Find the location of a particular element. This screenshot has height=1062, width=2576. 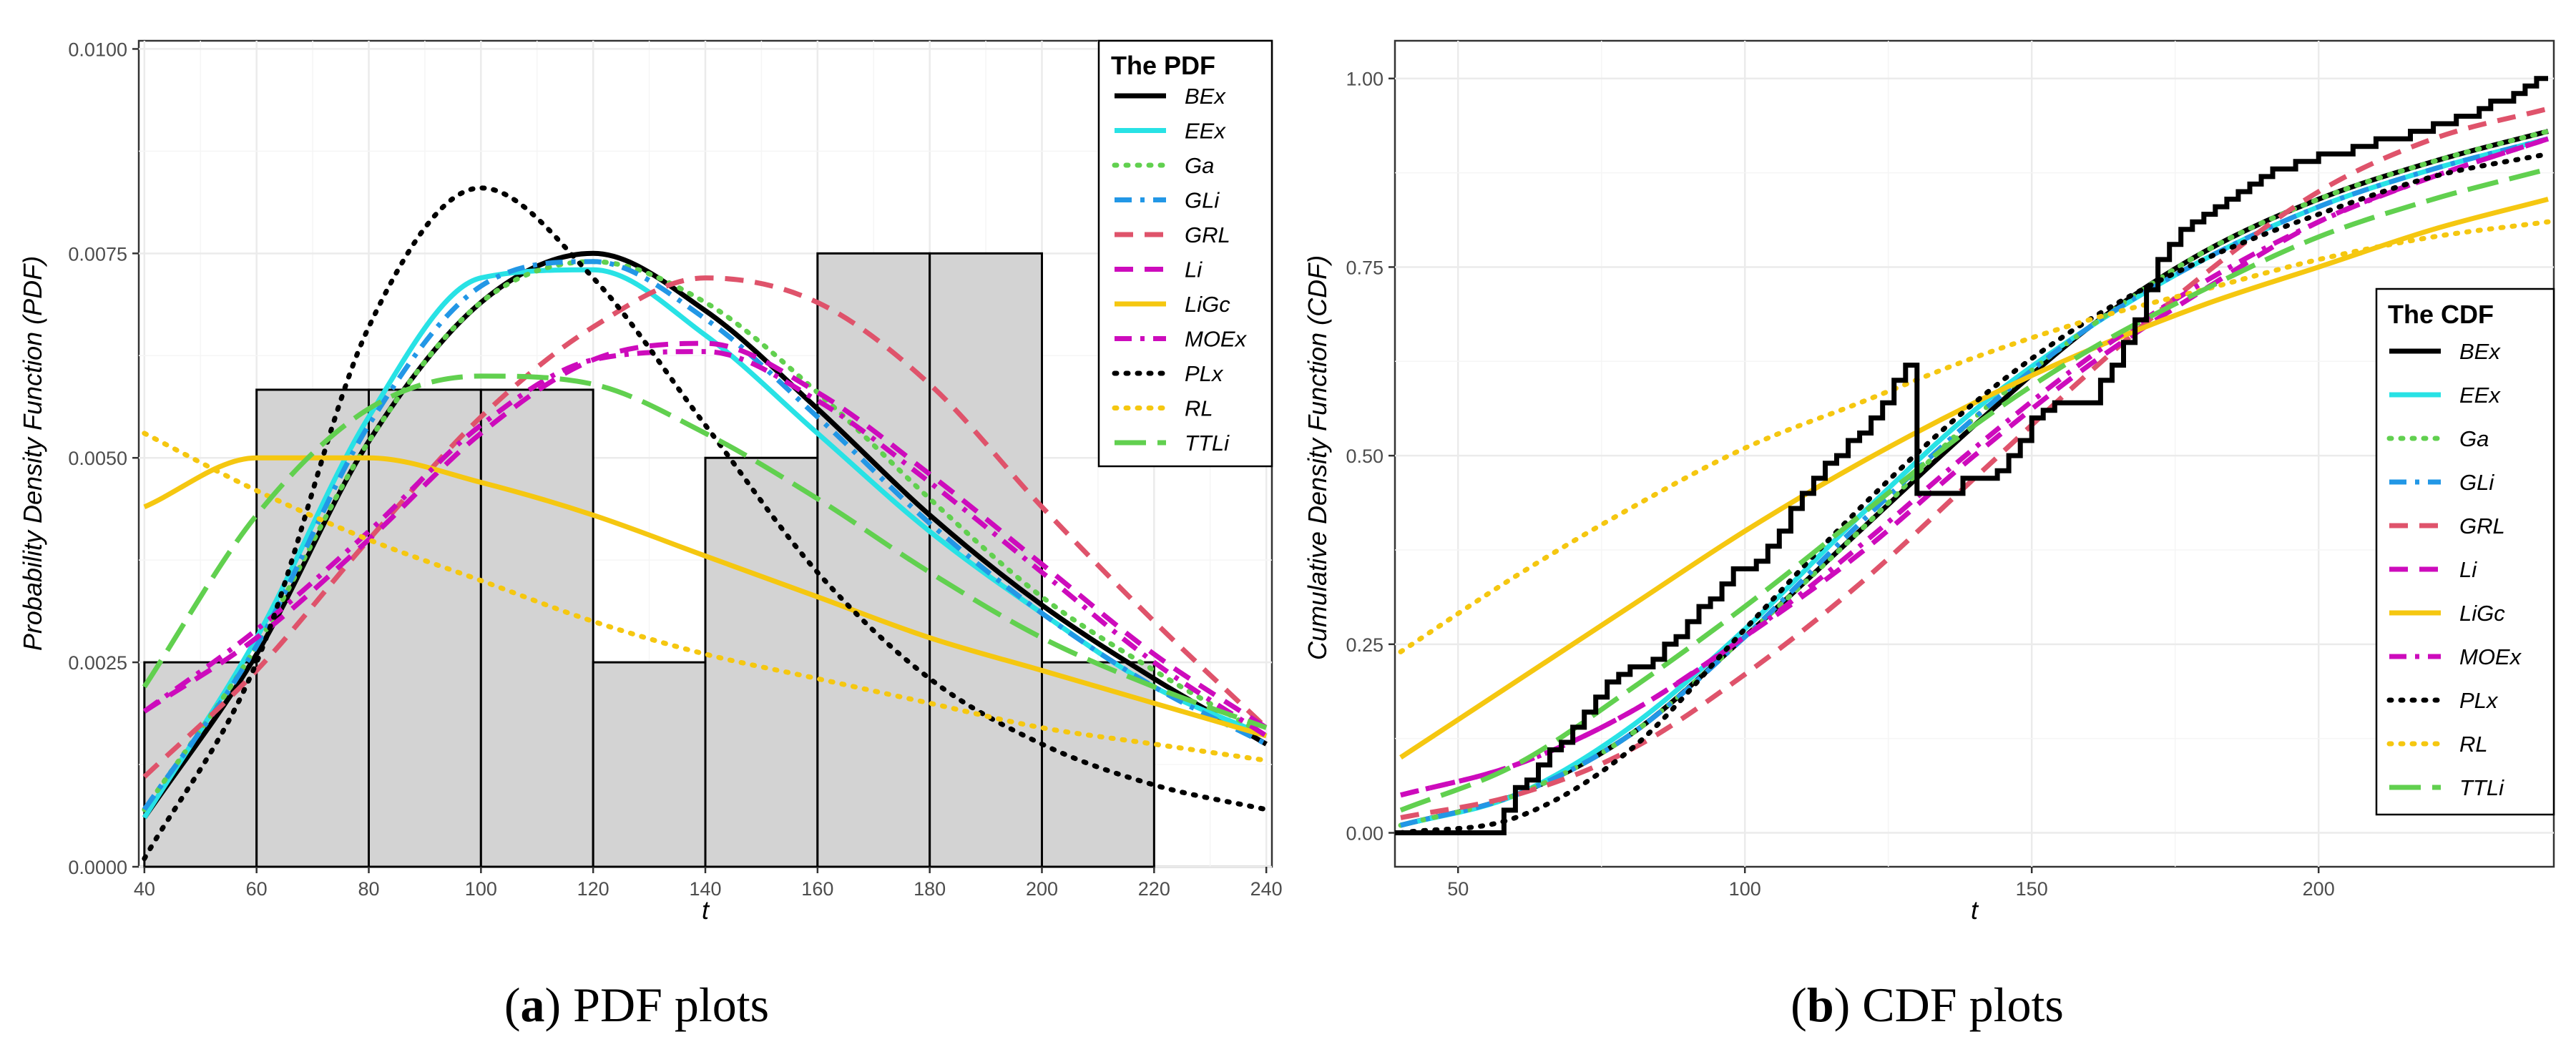

x-tick-label: 120 is located at coordinates (593, 889).